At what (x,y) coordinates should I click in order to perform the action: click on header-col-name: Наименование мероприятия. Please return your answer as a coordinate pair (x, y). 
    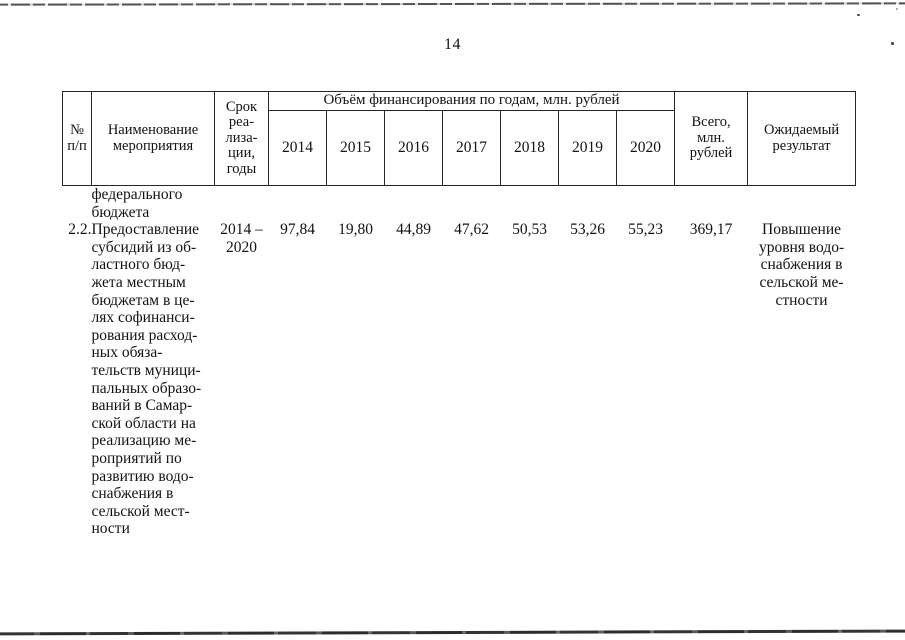
    Looking at the image, I should click on (153, 138).